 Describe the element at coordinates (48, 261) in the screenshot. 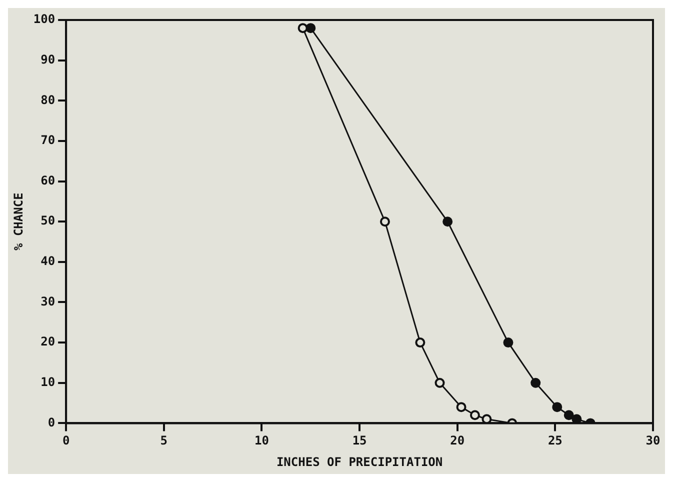

I see `y-tick-label: 40` at that location.